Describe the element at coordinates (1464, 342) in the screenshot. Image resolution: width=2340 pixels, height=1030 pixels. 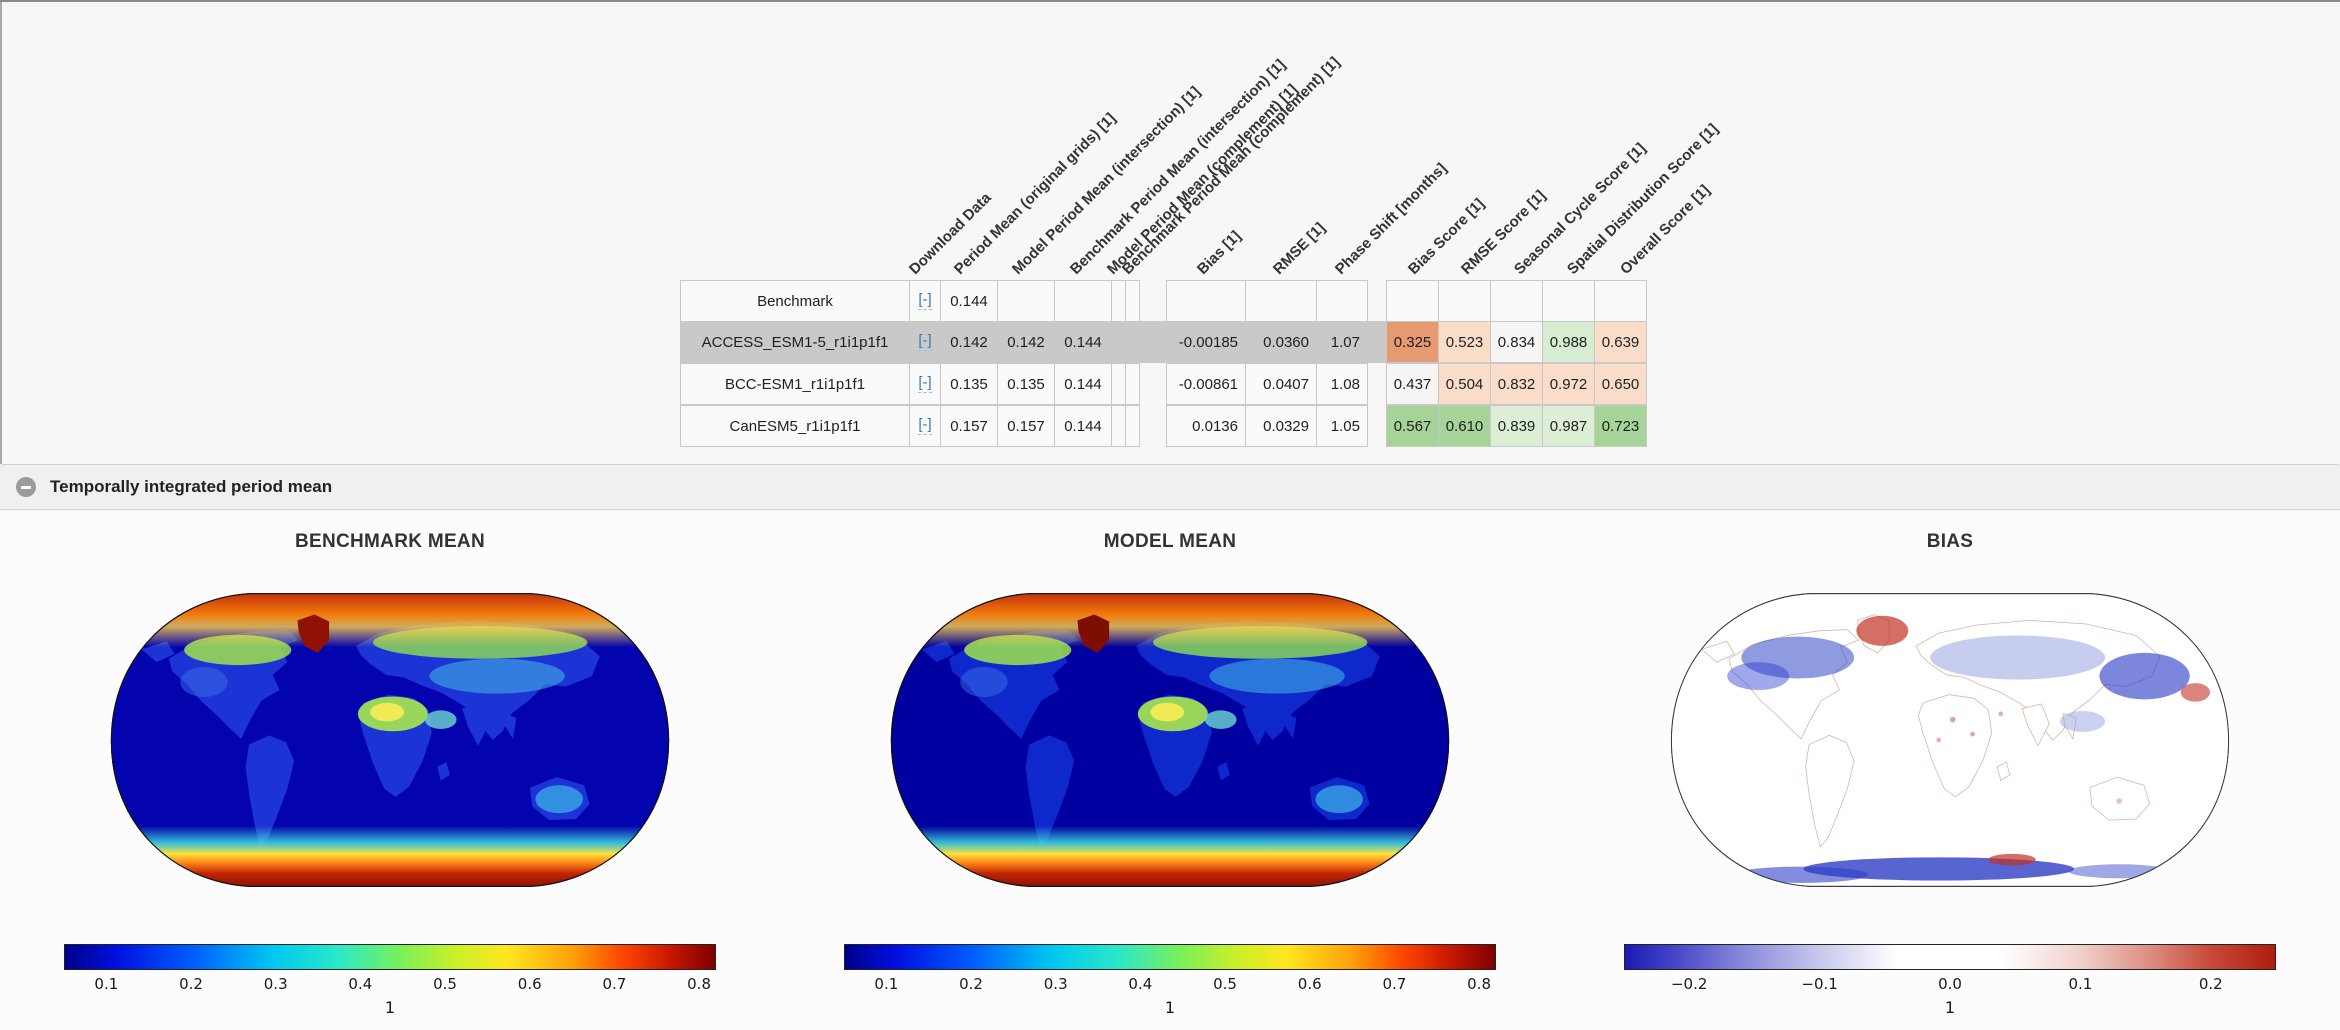
I see `score-cell: 0.523` at that location.